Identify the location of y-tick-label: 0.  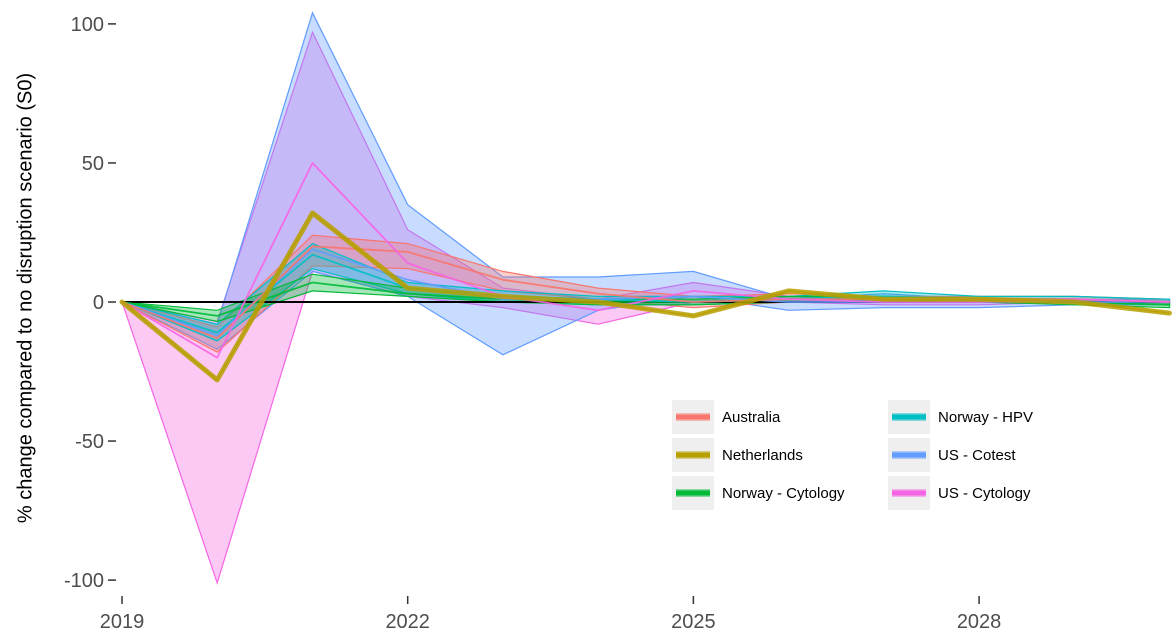
(98, 303).